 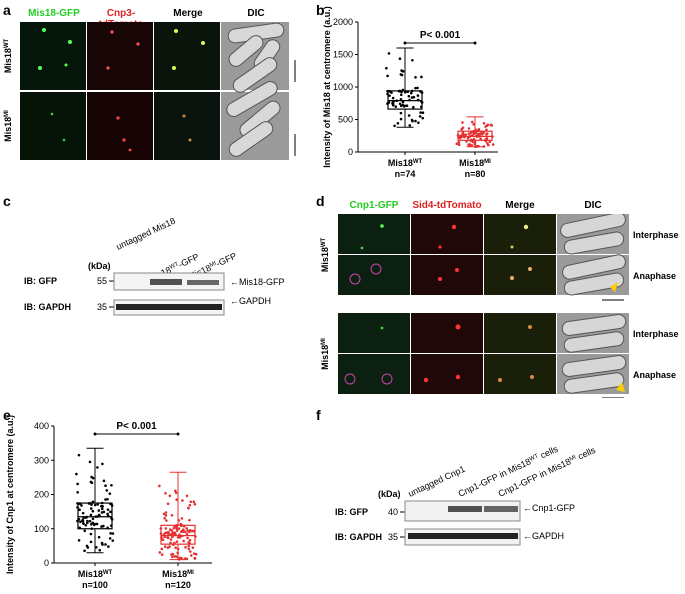 I want to click on panel-e-label: e, so click(x=7, y=415).